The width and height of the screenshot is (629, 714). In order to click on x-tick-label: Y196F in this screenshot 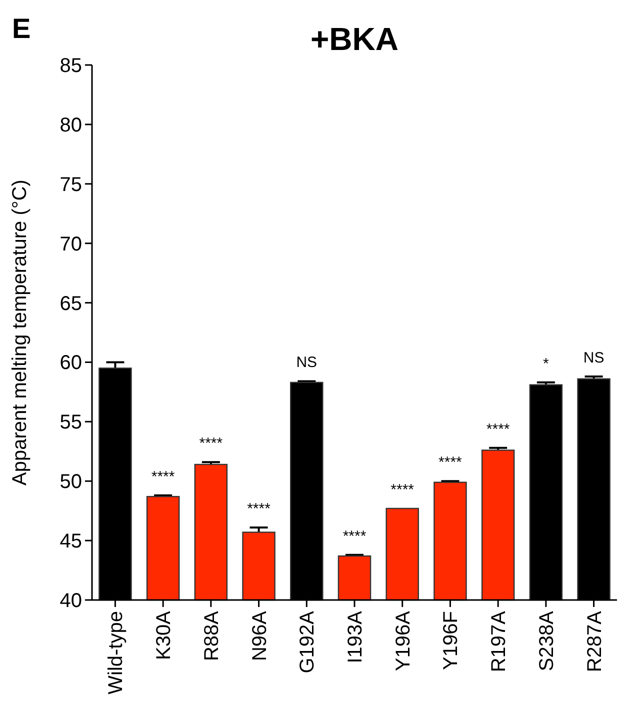, I will do `click(451, 640)`.